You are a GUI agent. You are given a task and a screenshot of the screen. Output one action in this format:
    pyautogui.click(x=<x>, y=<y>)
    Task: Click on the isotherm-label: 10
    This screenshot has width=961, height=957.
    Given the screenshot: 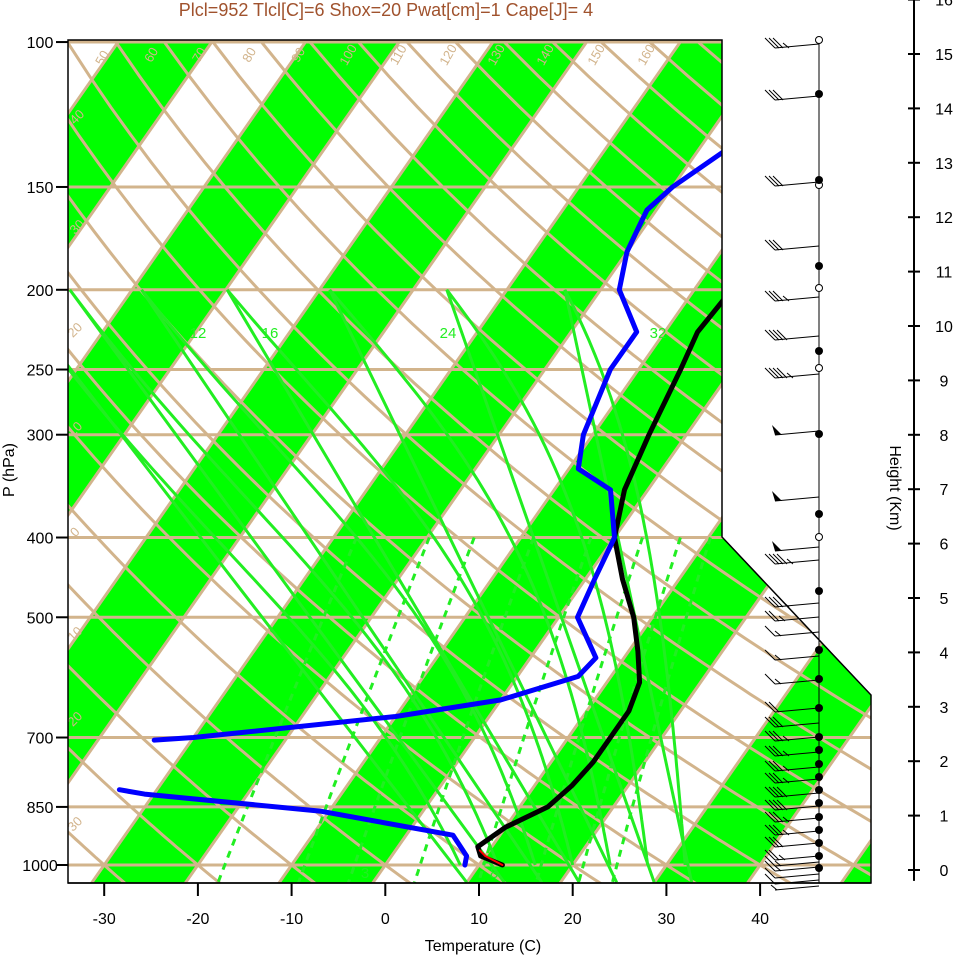 What is the action you would take?
    pyautogui.click(x=733, y=353)
    